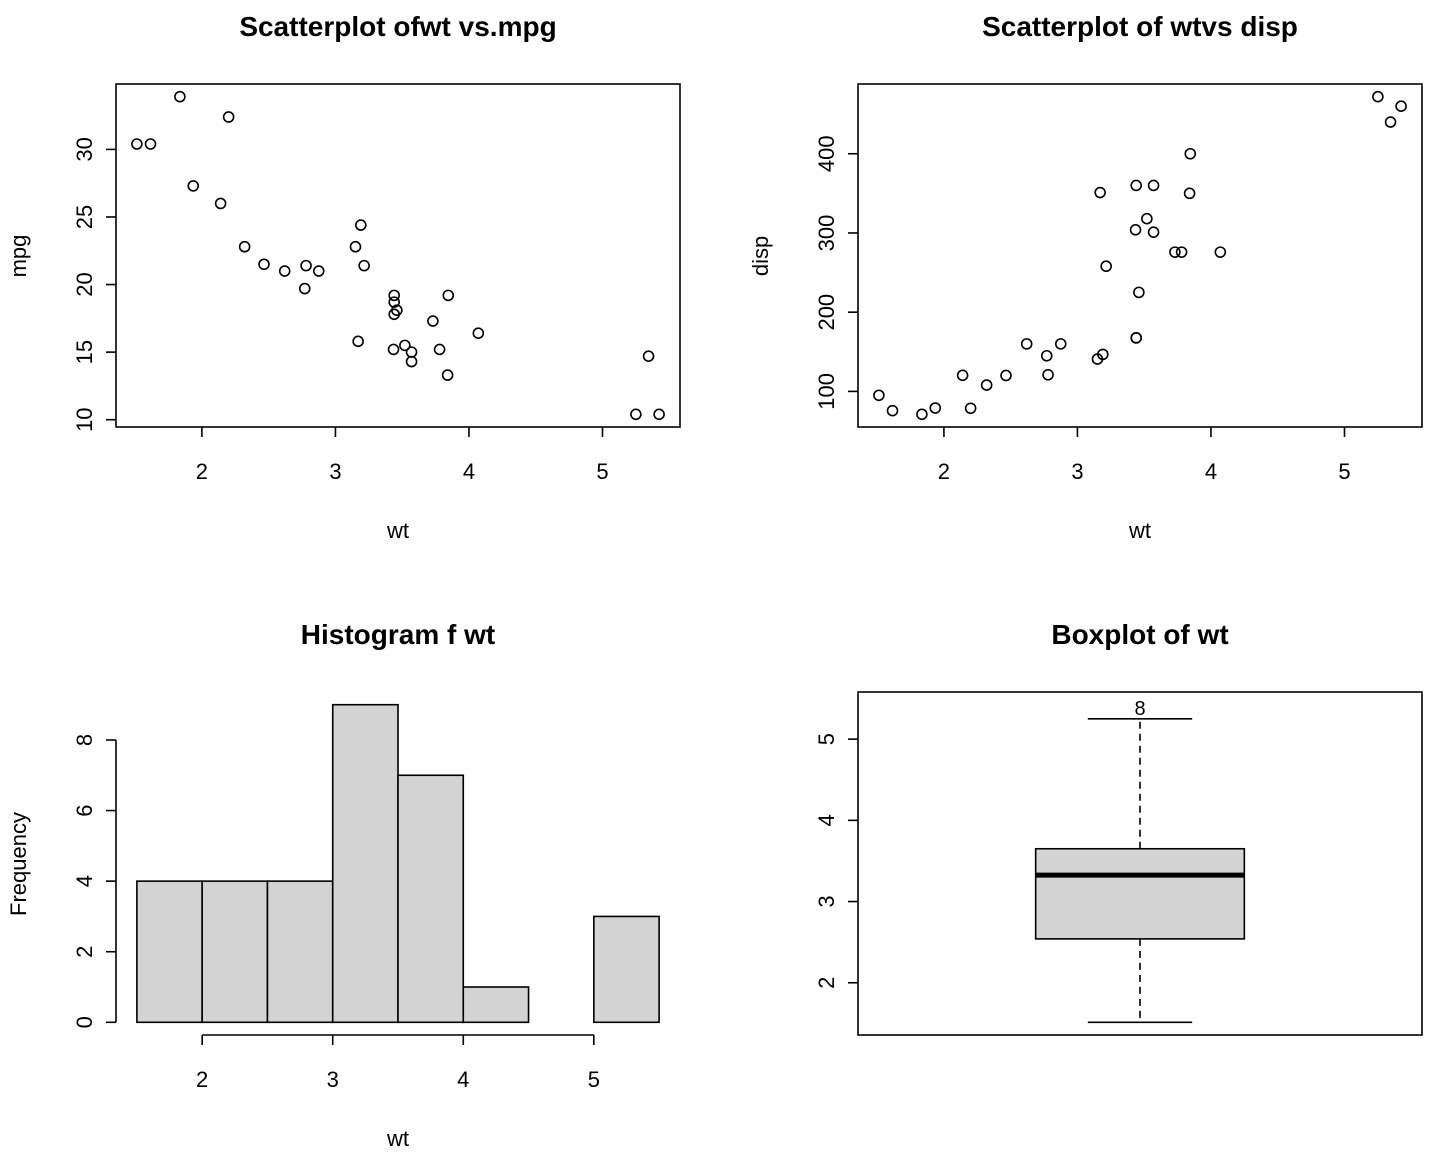  I want to click on y-ticks: 10 15 20 25 30, so click(94, 284).